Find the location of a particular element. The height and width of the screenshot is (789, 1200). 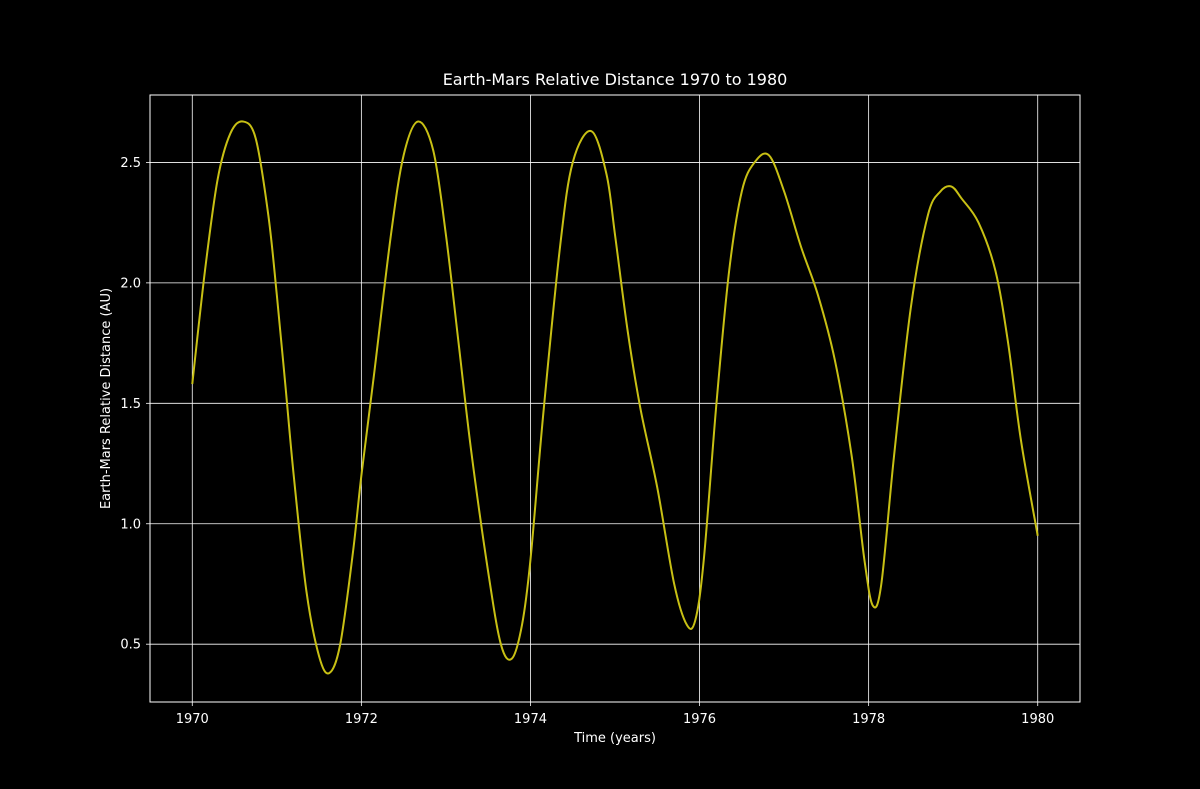

y-tick-label: 1.5 is located at coordinates (130, 404).